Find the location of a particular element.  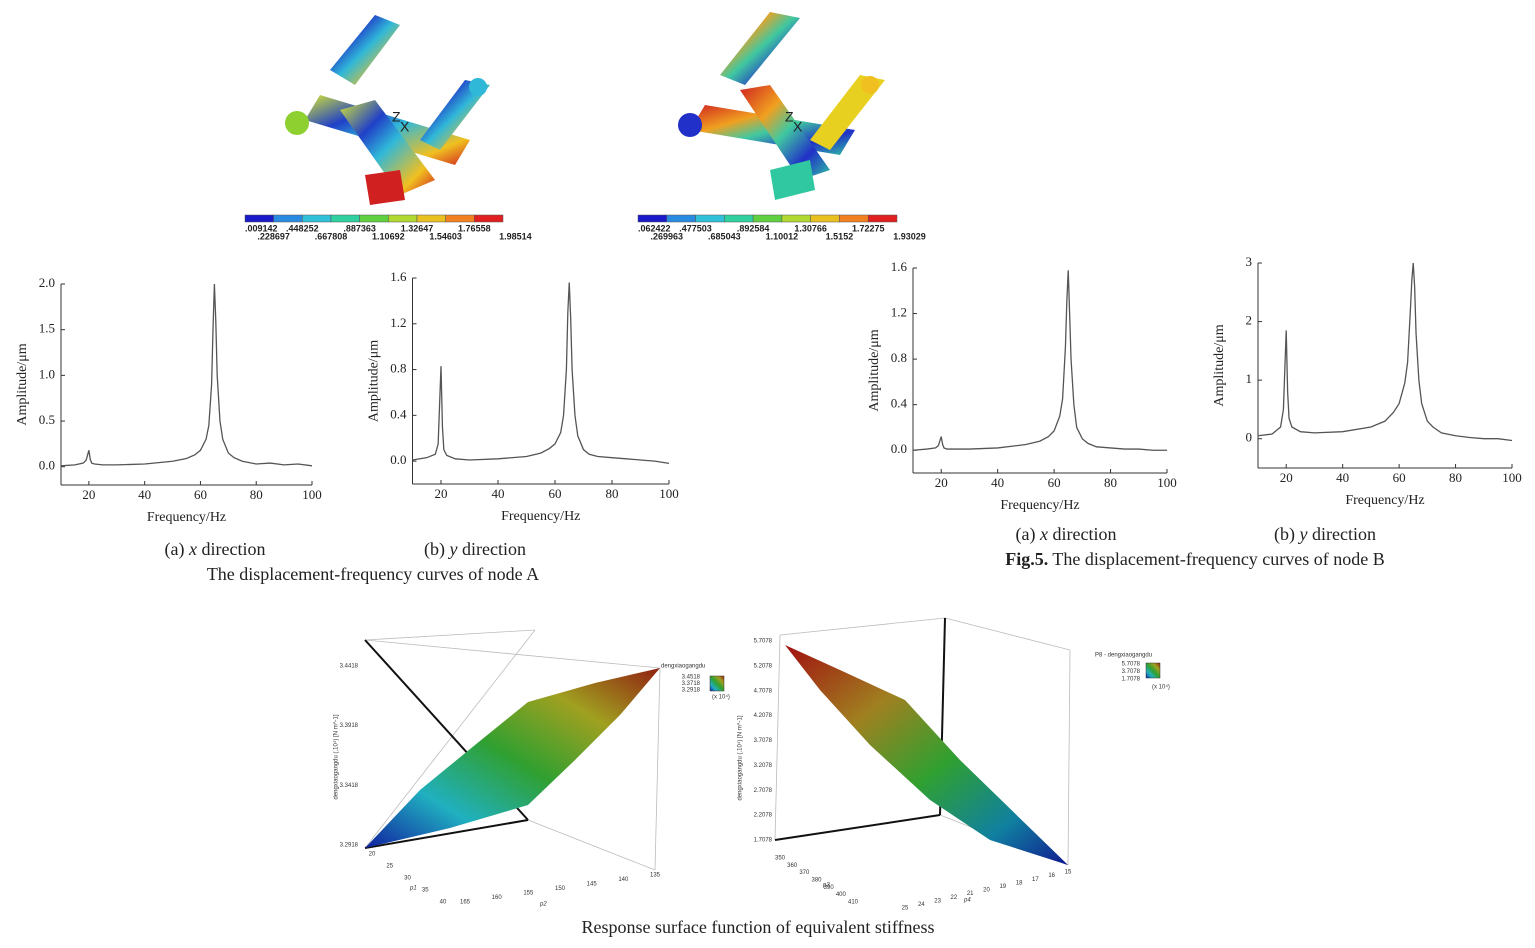

colorbar-label: 1.30766 is located at coordinates (810, 228).